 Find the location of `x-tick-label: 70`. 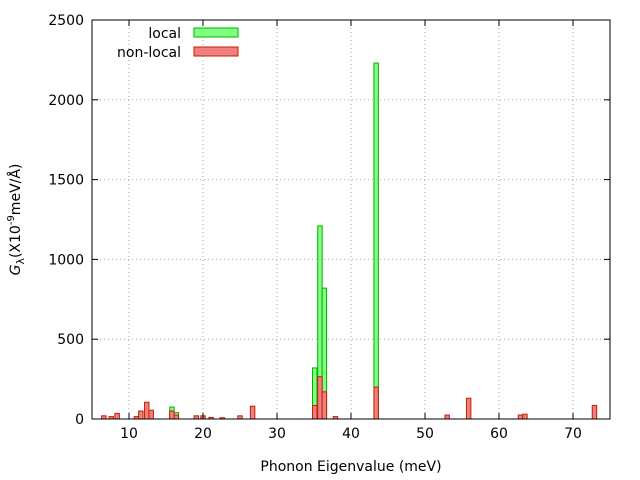

x-tick-label: 70 is located at coordinates (573, 434).